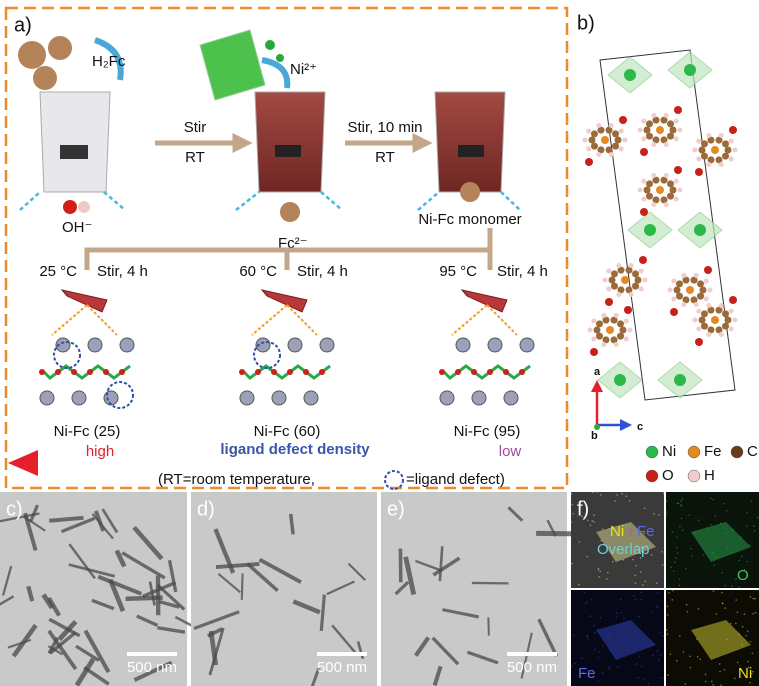 Image resolution: width=759 pixels, height=686 pixels. I want to click on panel-label: f), so click(583, 509).